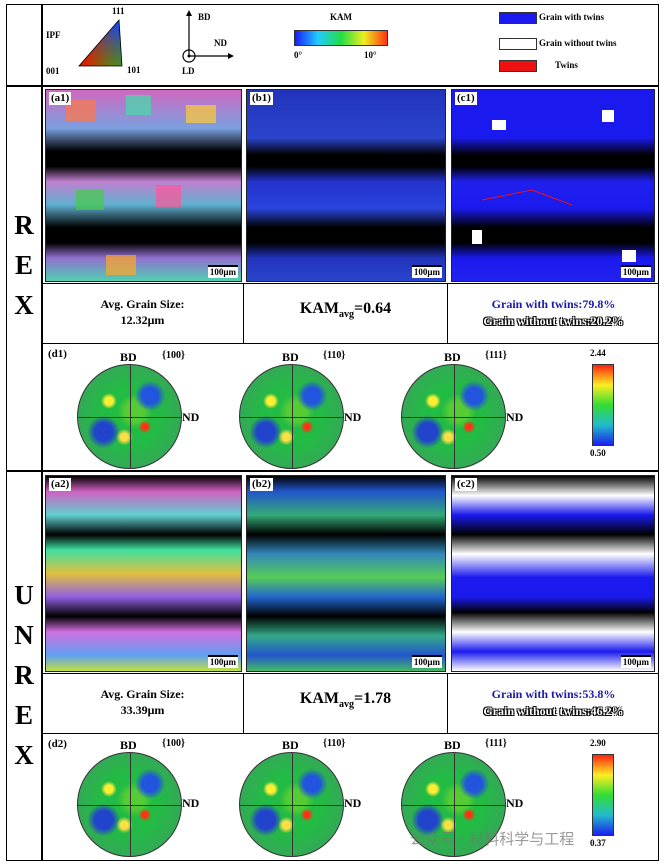 This screenshot has height=866, width=665. Describe the element at coordinates (553, 694) in the screenshot. I see `unrex-twins-with: Grain with twins:53.8%` at that location.